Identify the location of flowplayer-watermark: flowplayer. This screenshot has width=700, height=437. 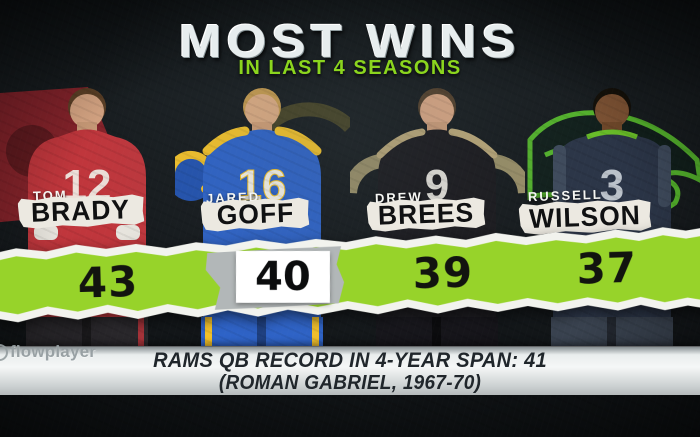
(48, 352).